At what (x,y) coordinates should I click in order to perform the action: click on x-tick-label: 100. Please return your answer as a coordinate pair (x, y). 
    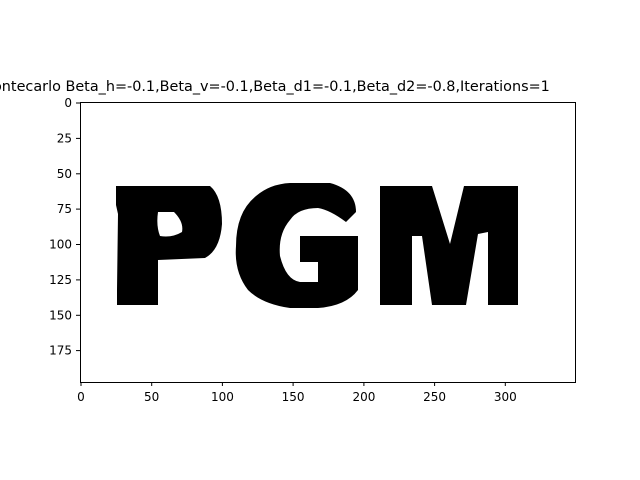
    Looking at the image, I should click on (222, 397).